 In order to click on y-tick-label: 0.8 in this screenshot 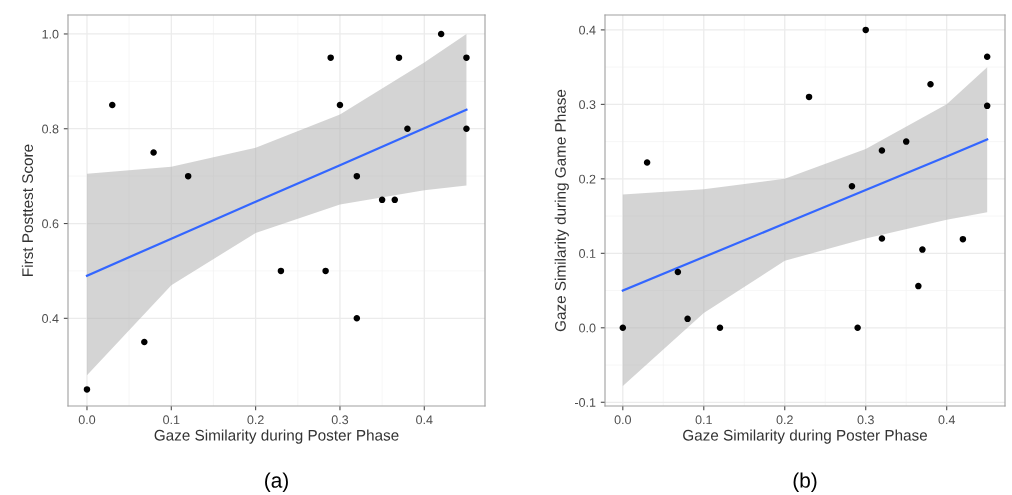, I will do `click(50, 129)`.